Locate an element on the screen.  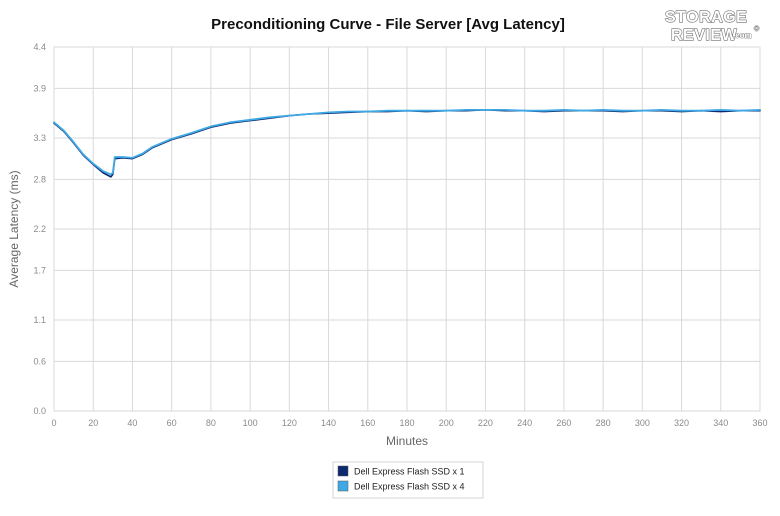
x-tick-label: 300 is located at coordinates (642, 423).